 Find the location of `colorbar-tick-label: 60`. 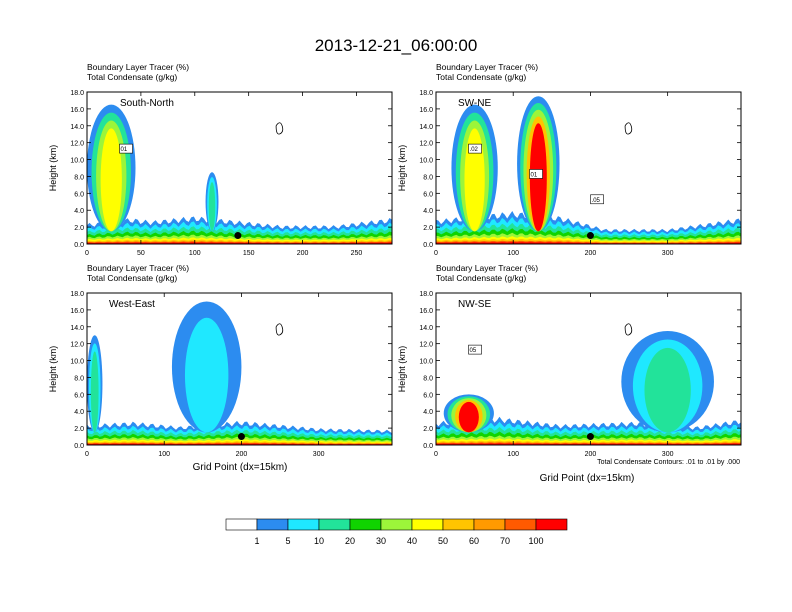

colorbar-tick-label: 60 is located at coordinates (474, 541).